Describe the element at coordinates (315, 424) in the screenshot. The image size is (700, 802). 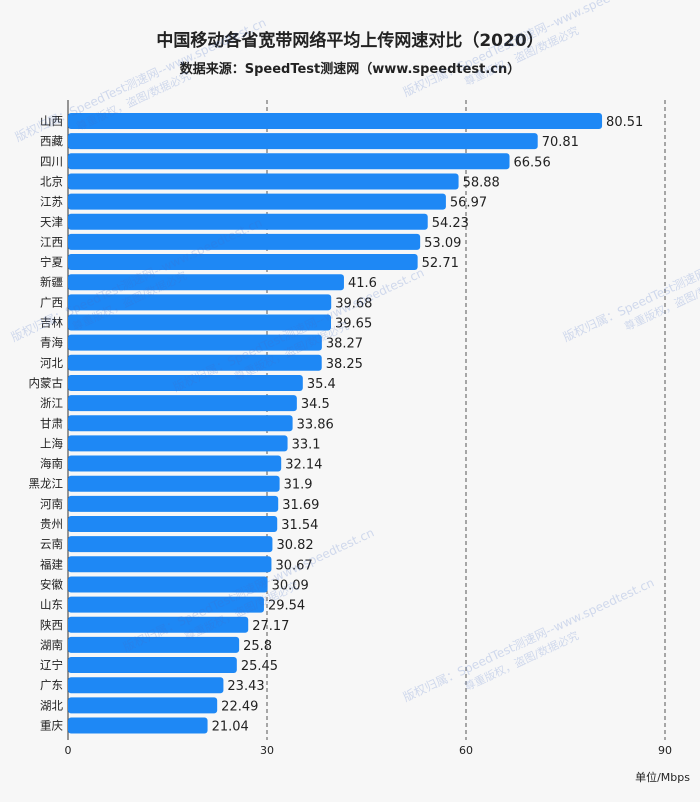
I see `value-label: 33.86` at that location.